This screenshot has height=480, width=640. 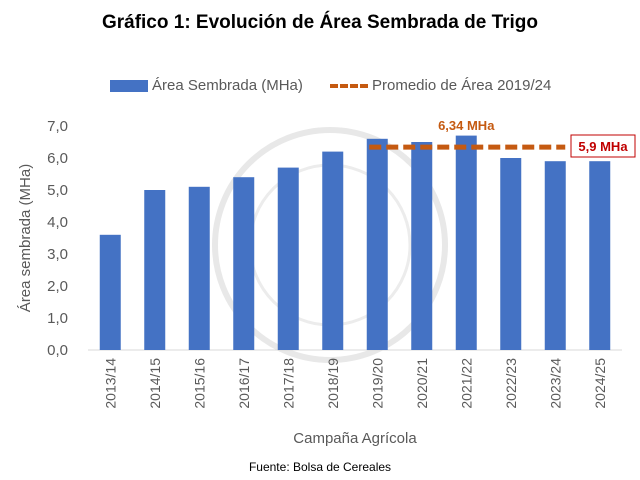 I want to click on y-axis-title: Área sembrada (MHa), so click(x=25, y=238).